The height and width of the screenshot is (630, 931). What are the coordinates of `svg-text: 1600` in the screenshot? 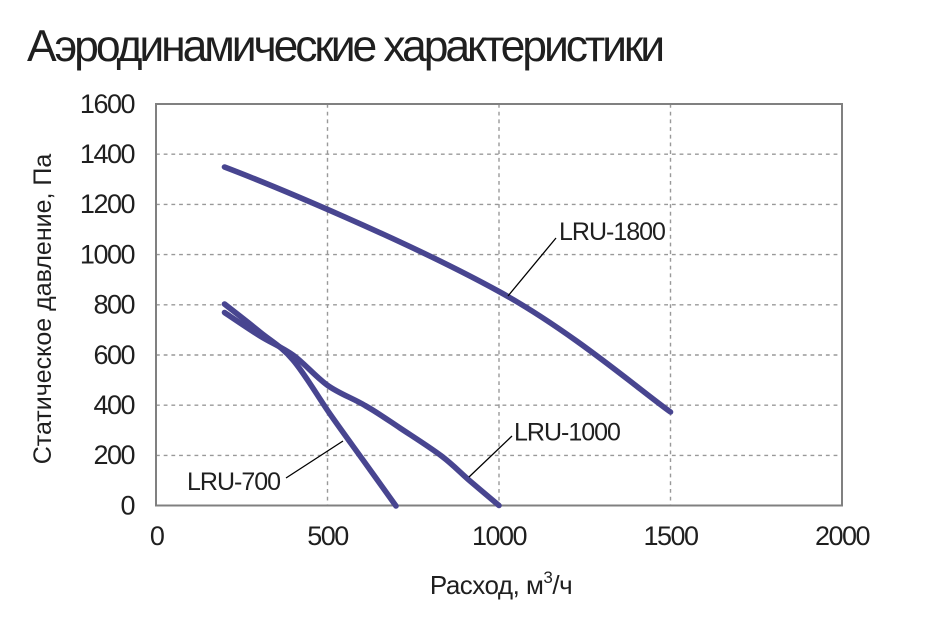 It's located at (107, 104).